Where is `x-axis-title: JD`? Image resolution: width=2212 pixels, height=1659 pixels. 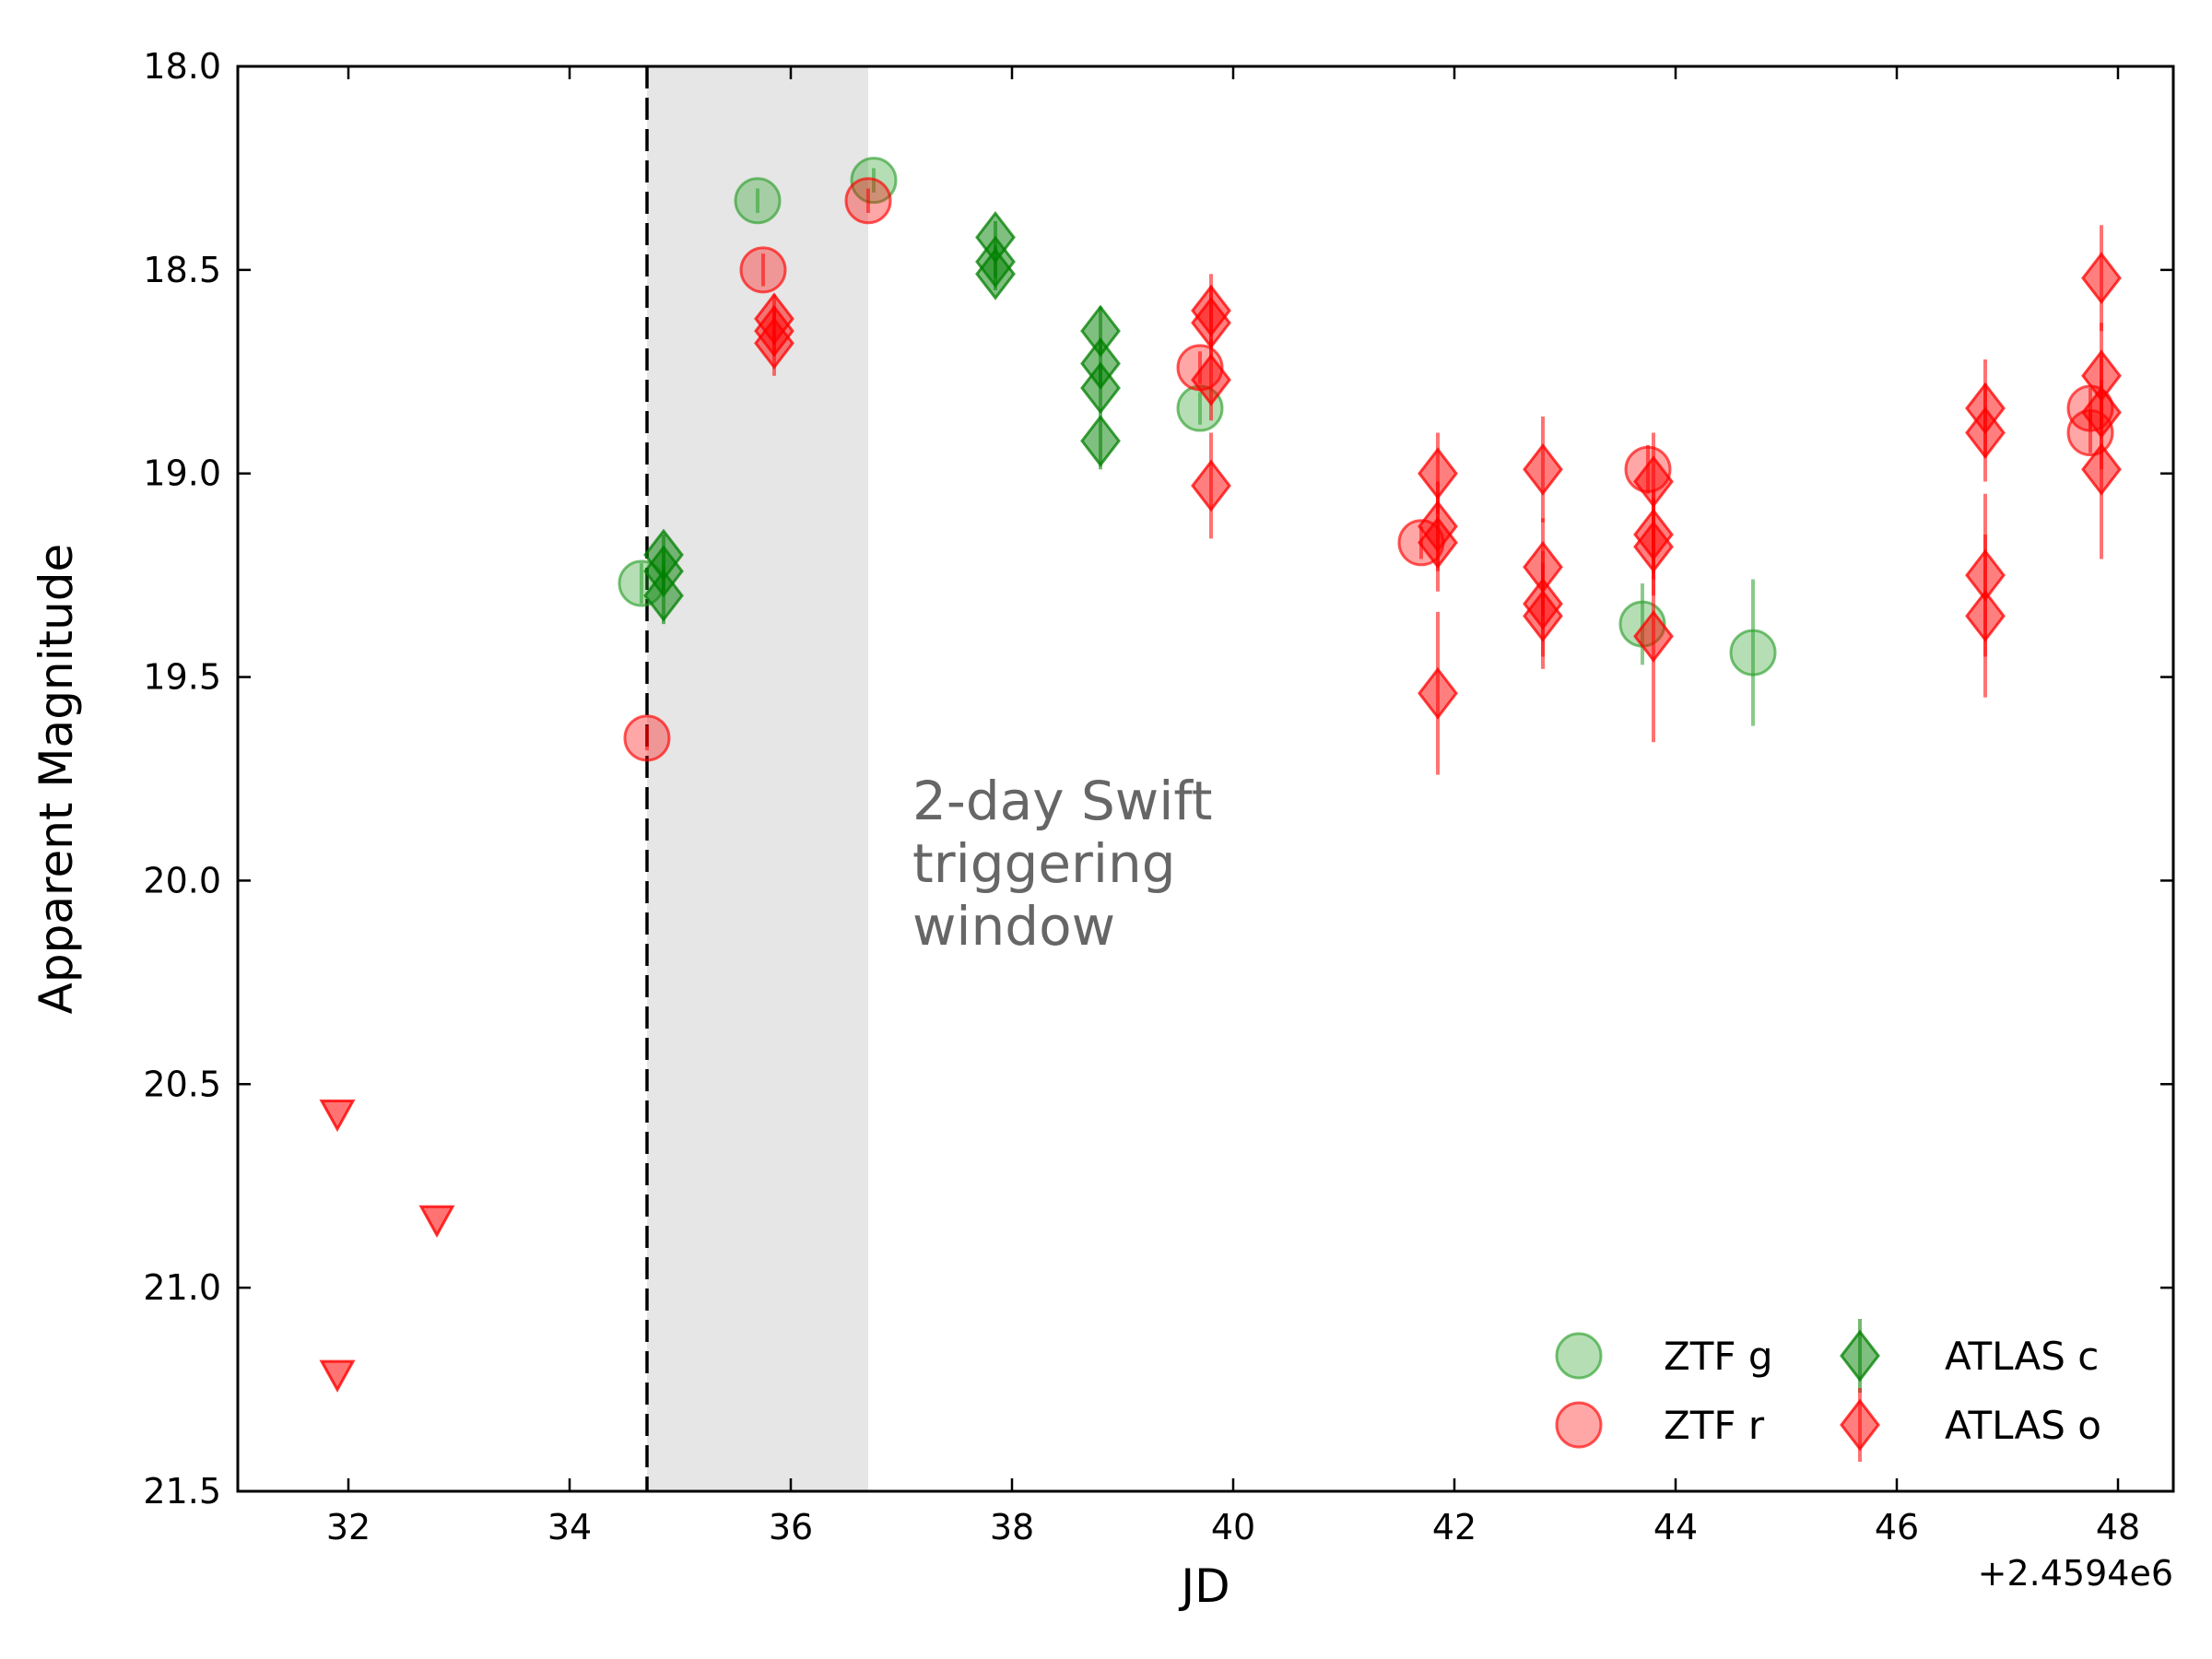 x-axis-title: JD is located at coordinates (1204, 1586).